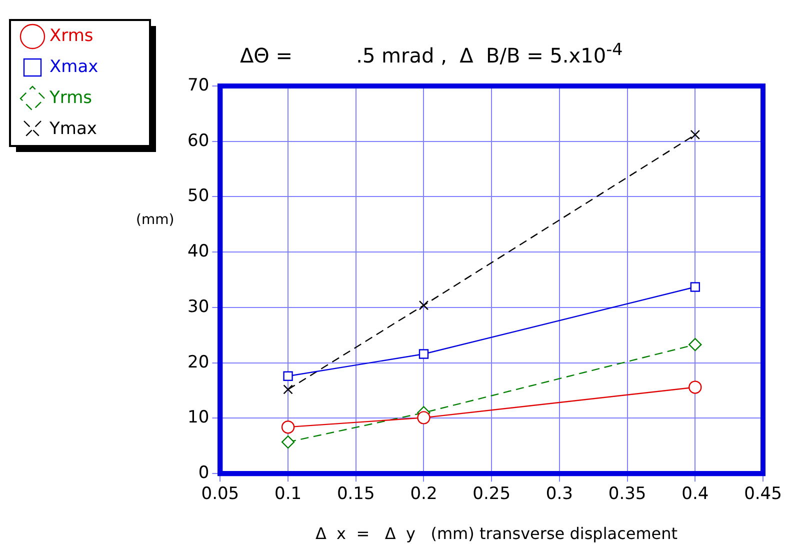 The image size is (793, 548). I want to click on x-tick-label: 0.35, so click(627, 494).